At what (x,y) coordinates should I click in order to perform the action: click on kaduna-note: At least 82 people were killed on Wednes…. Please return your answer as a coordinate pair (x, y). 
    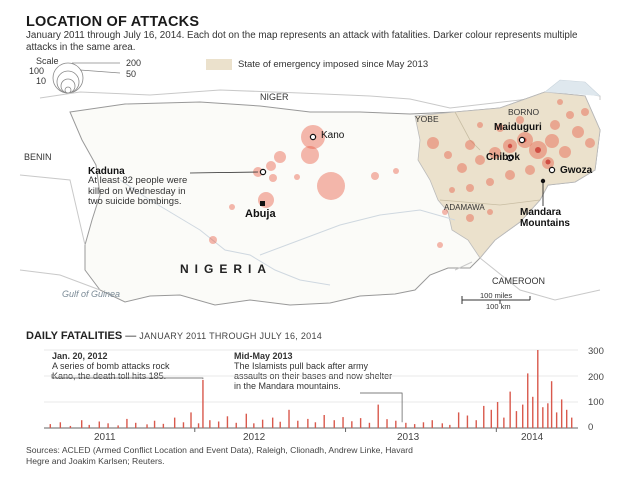
    Looking at the image, I should click on (138, 191).